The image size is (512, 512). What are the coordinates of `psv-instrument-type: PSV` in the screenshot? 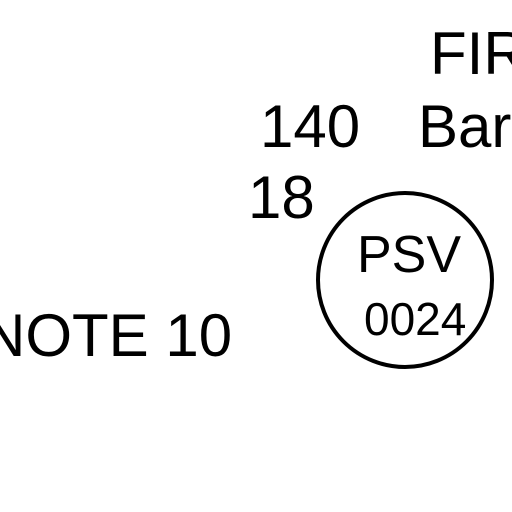 It's located at (409, 255).